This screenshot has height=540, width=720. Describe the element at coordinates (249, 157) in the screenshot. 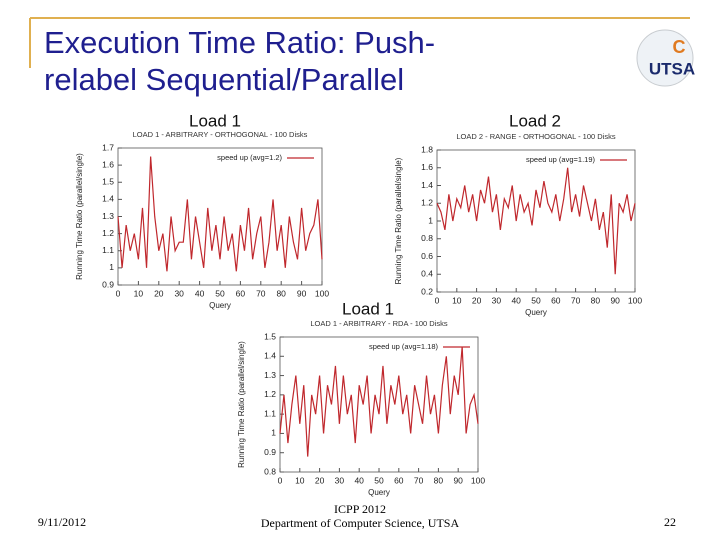

I see `legend-label: speed up (avg=1.2)` at that location.